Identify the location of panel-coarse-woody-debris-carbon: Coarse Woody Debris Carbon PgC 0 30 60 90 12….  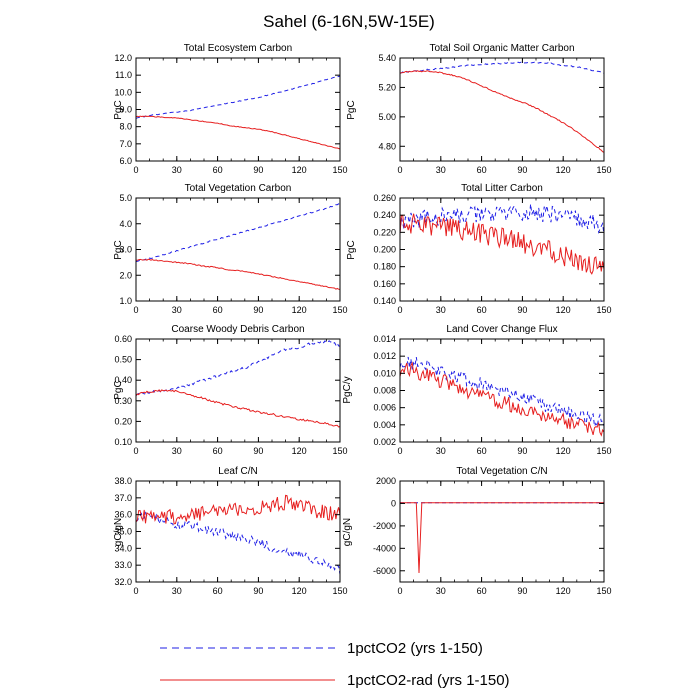
(230, 390).